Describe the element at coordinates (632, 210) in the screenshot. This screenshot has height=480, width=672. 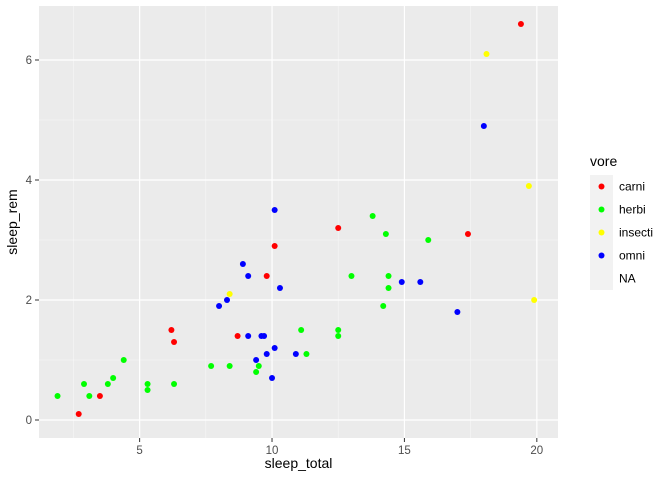
I see `legend-label-herbi: herbi` at that location.